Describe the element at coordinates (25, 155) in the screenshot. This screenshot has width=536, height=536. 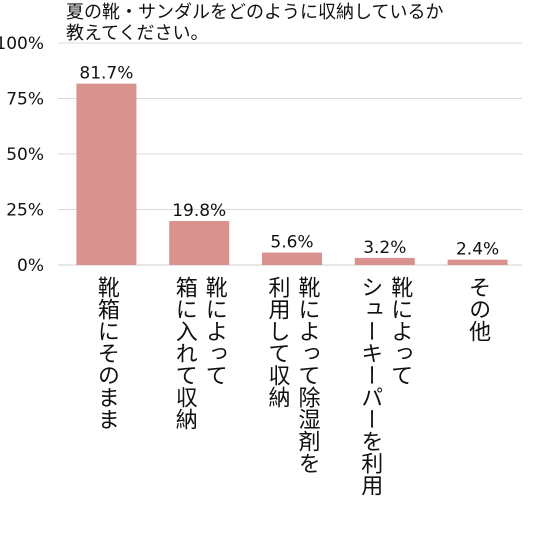
I see `y-tick-label: 50%` at that location.